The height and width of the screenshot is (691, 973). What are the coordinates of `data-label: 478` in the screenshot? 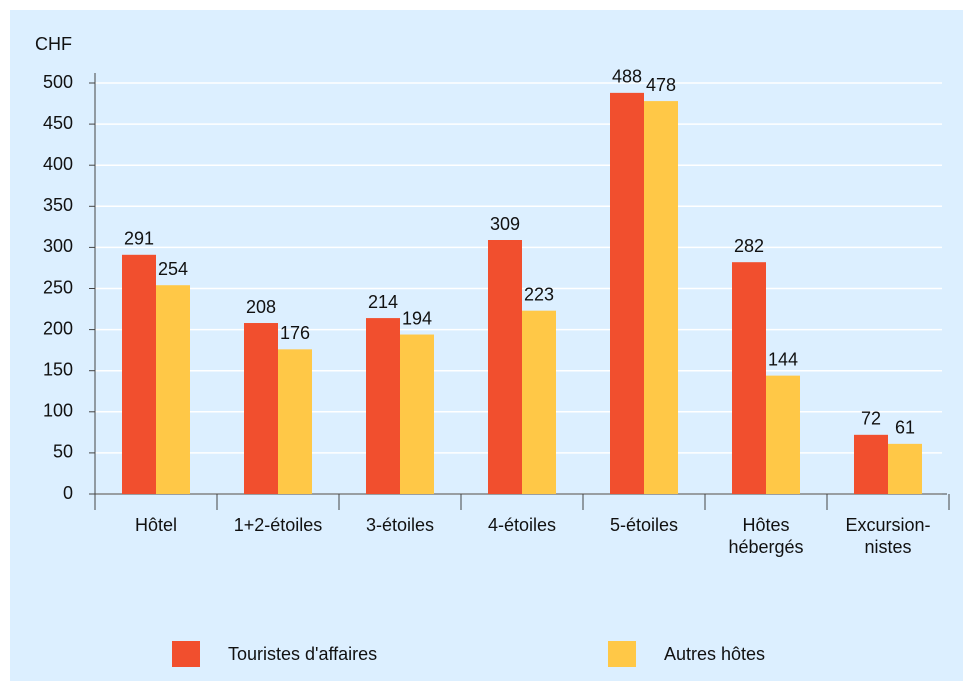 It's located at (661, 85).